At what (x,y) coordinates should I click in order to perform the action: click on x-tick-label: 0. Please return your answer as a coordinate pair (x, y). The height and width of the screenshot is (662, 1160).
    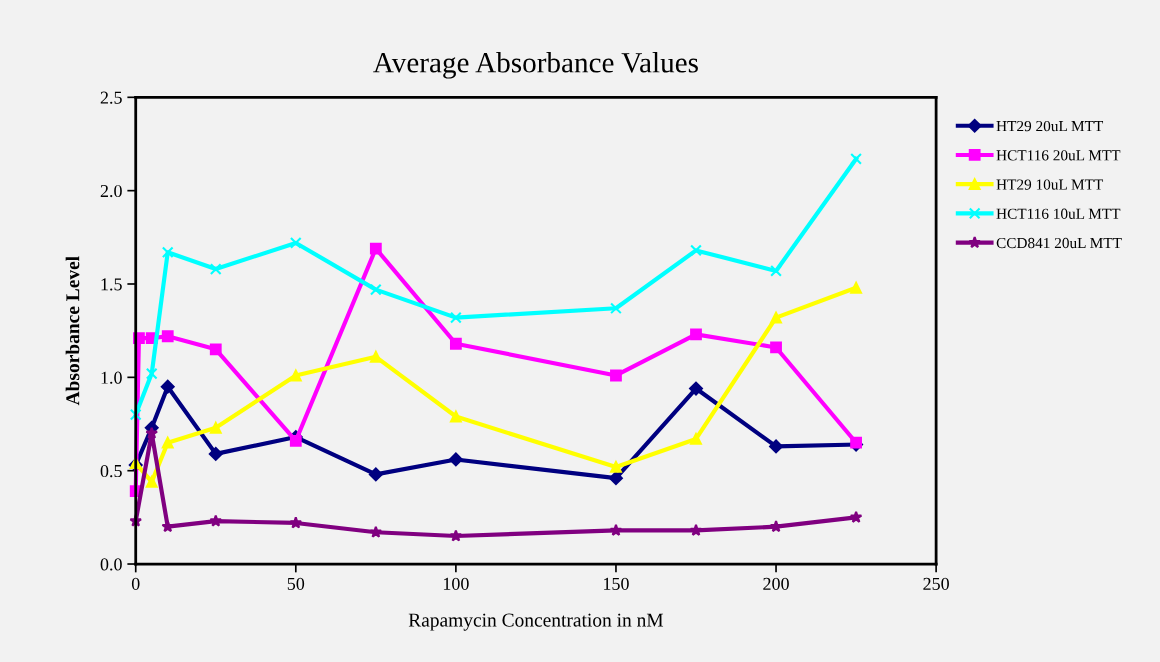
    Looking at the image, I should click on (135, 583).